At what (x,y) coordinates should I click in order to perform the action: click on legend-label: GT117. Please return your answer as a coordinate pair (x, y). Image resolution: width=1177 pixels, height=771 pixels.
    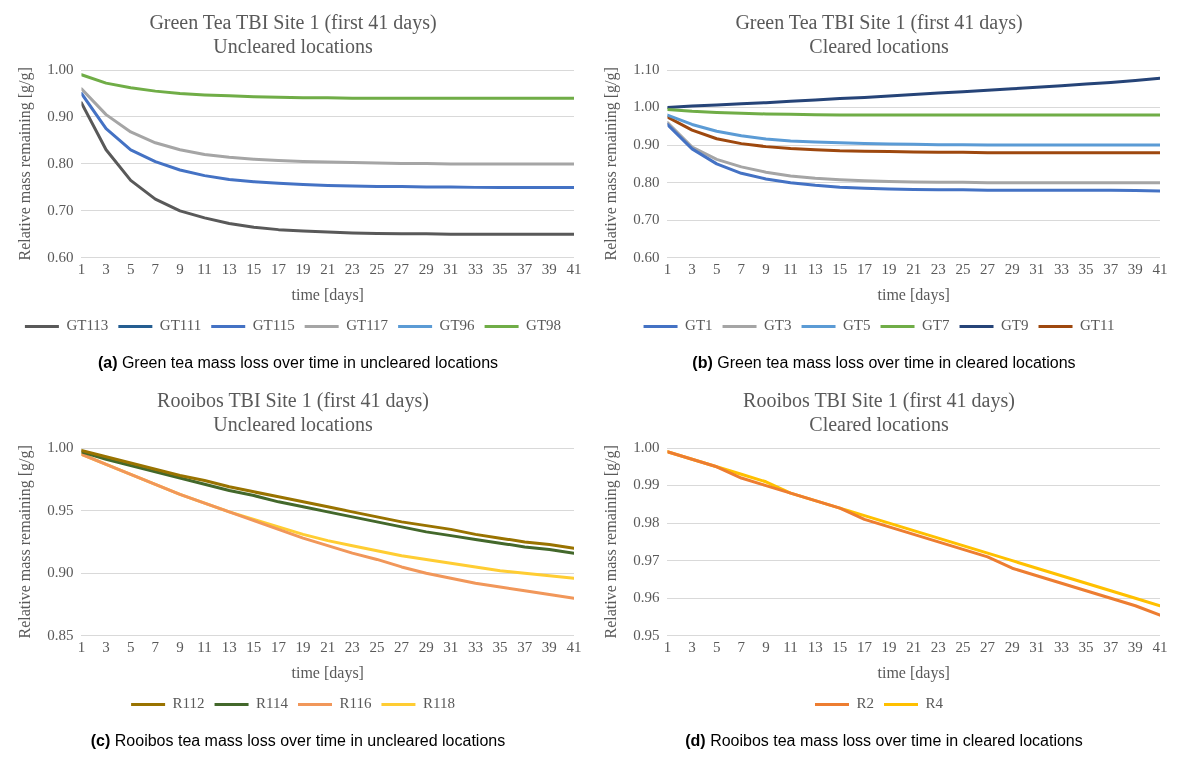
    Looking at the image, I should click on (367, 325).